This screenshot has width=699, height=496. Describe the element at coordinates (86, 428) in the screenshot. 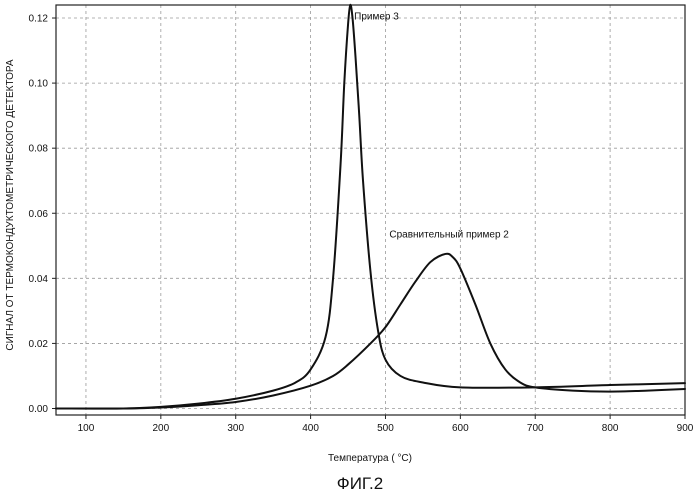

I see `x-tick-label: 100` at that location.